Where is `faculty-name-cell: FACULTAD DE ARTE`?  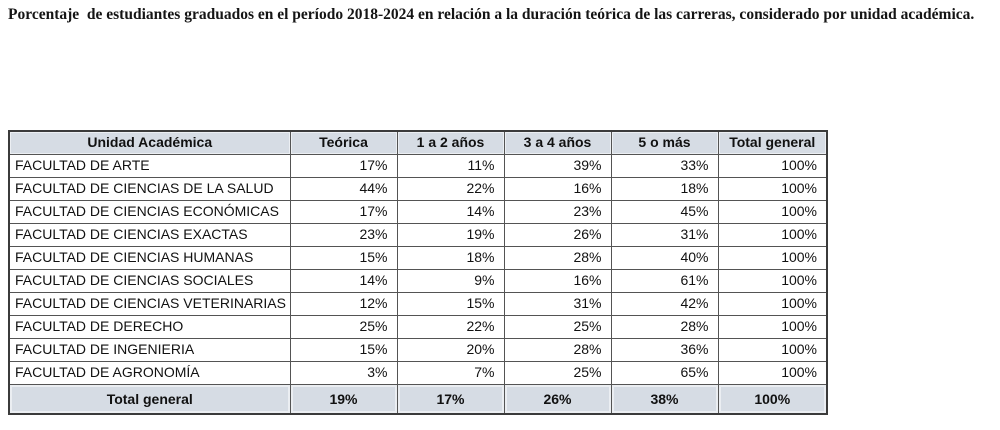 faculty-name-cell: FACULTAD DE ARTE is located at coordinates (149, 165).